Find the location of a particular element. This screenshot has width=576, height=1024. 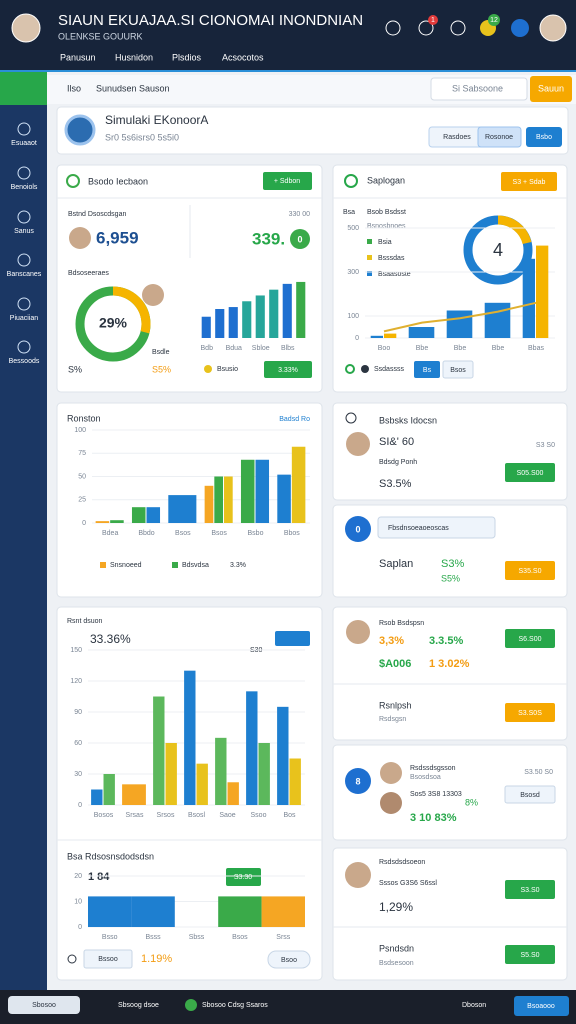

x-tick-label: Bbas is located at coordinates (536, 348).